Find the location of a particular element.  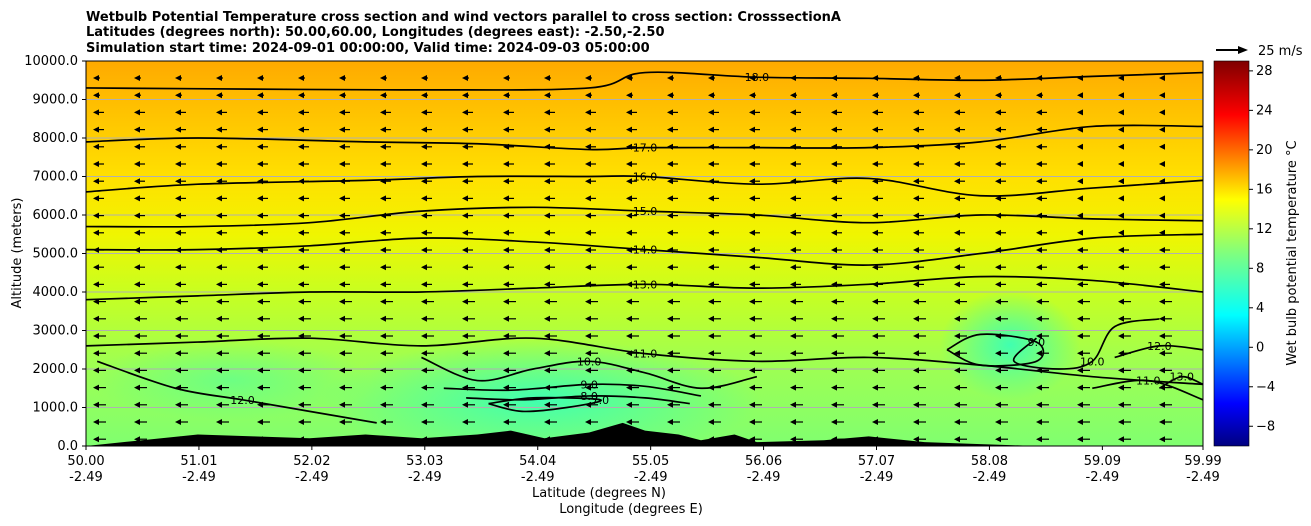

quiver-key-arrowhead is located at coordinates (1243, 50).